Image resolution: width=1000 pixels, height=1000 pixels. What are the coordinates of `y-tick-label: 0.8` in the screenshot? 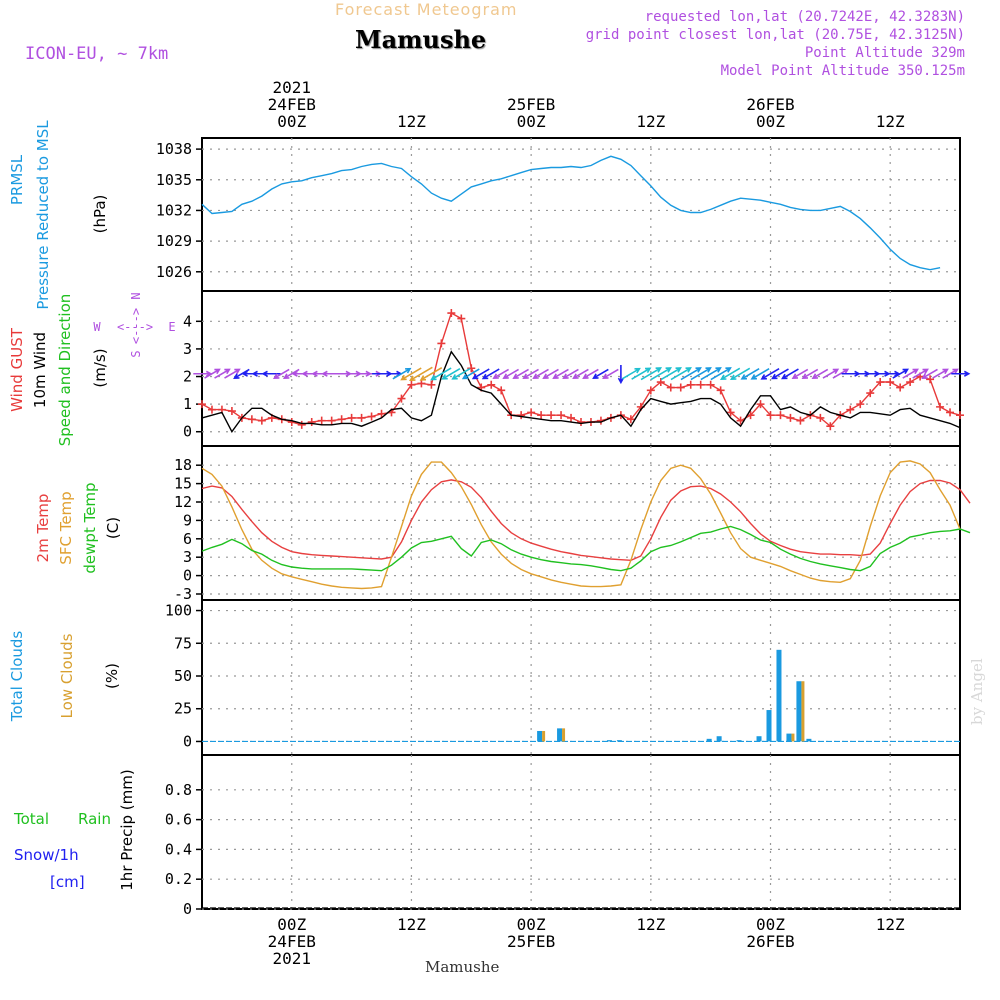 It's located at (178, 790).